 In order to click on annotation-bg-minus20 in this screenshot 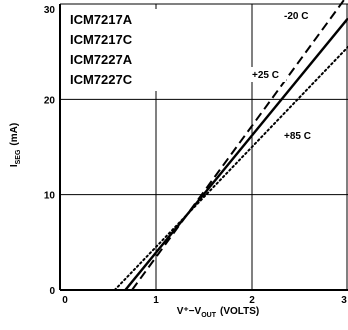, I will do `click(300, 15)`.